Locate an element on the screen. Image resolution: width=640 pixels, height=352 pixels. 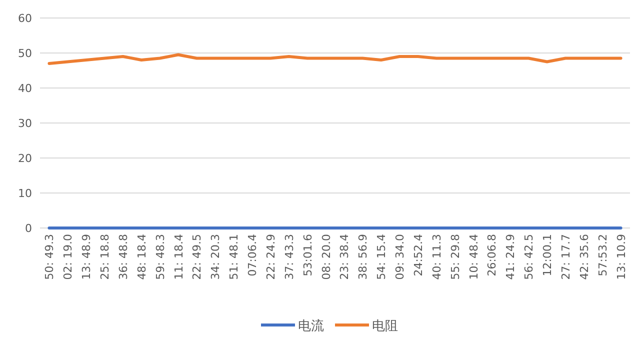
x-tick-label: 08: 20.0 is located at coordinates (326, 257).